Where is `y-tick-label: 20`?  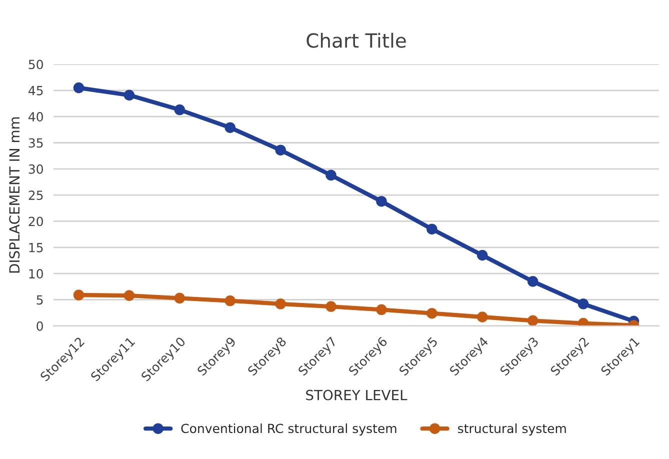 y-tick-label: 20 is located at coordinates (35, 221).